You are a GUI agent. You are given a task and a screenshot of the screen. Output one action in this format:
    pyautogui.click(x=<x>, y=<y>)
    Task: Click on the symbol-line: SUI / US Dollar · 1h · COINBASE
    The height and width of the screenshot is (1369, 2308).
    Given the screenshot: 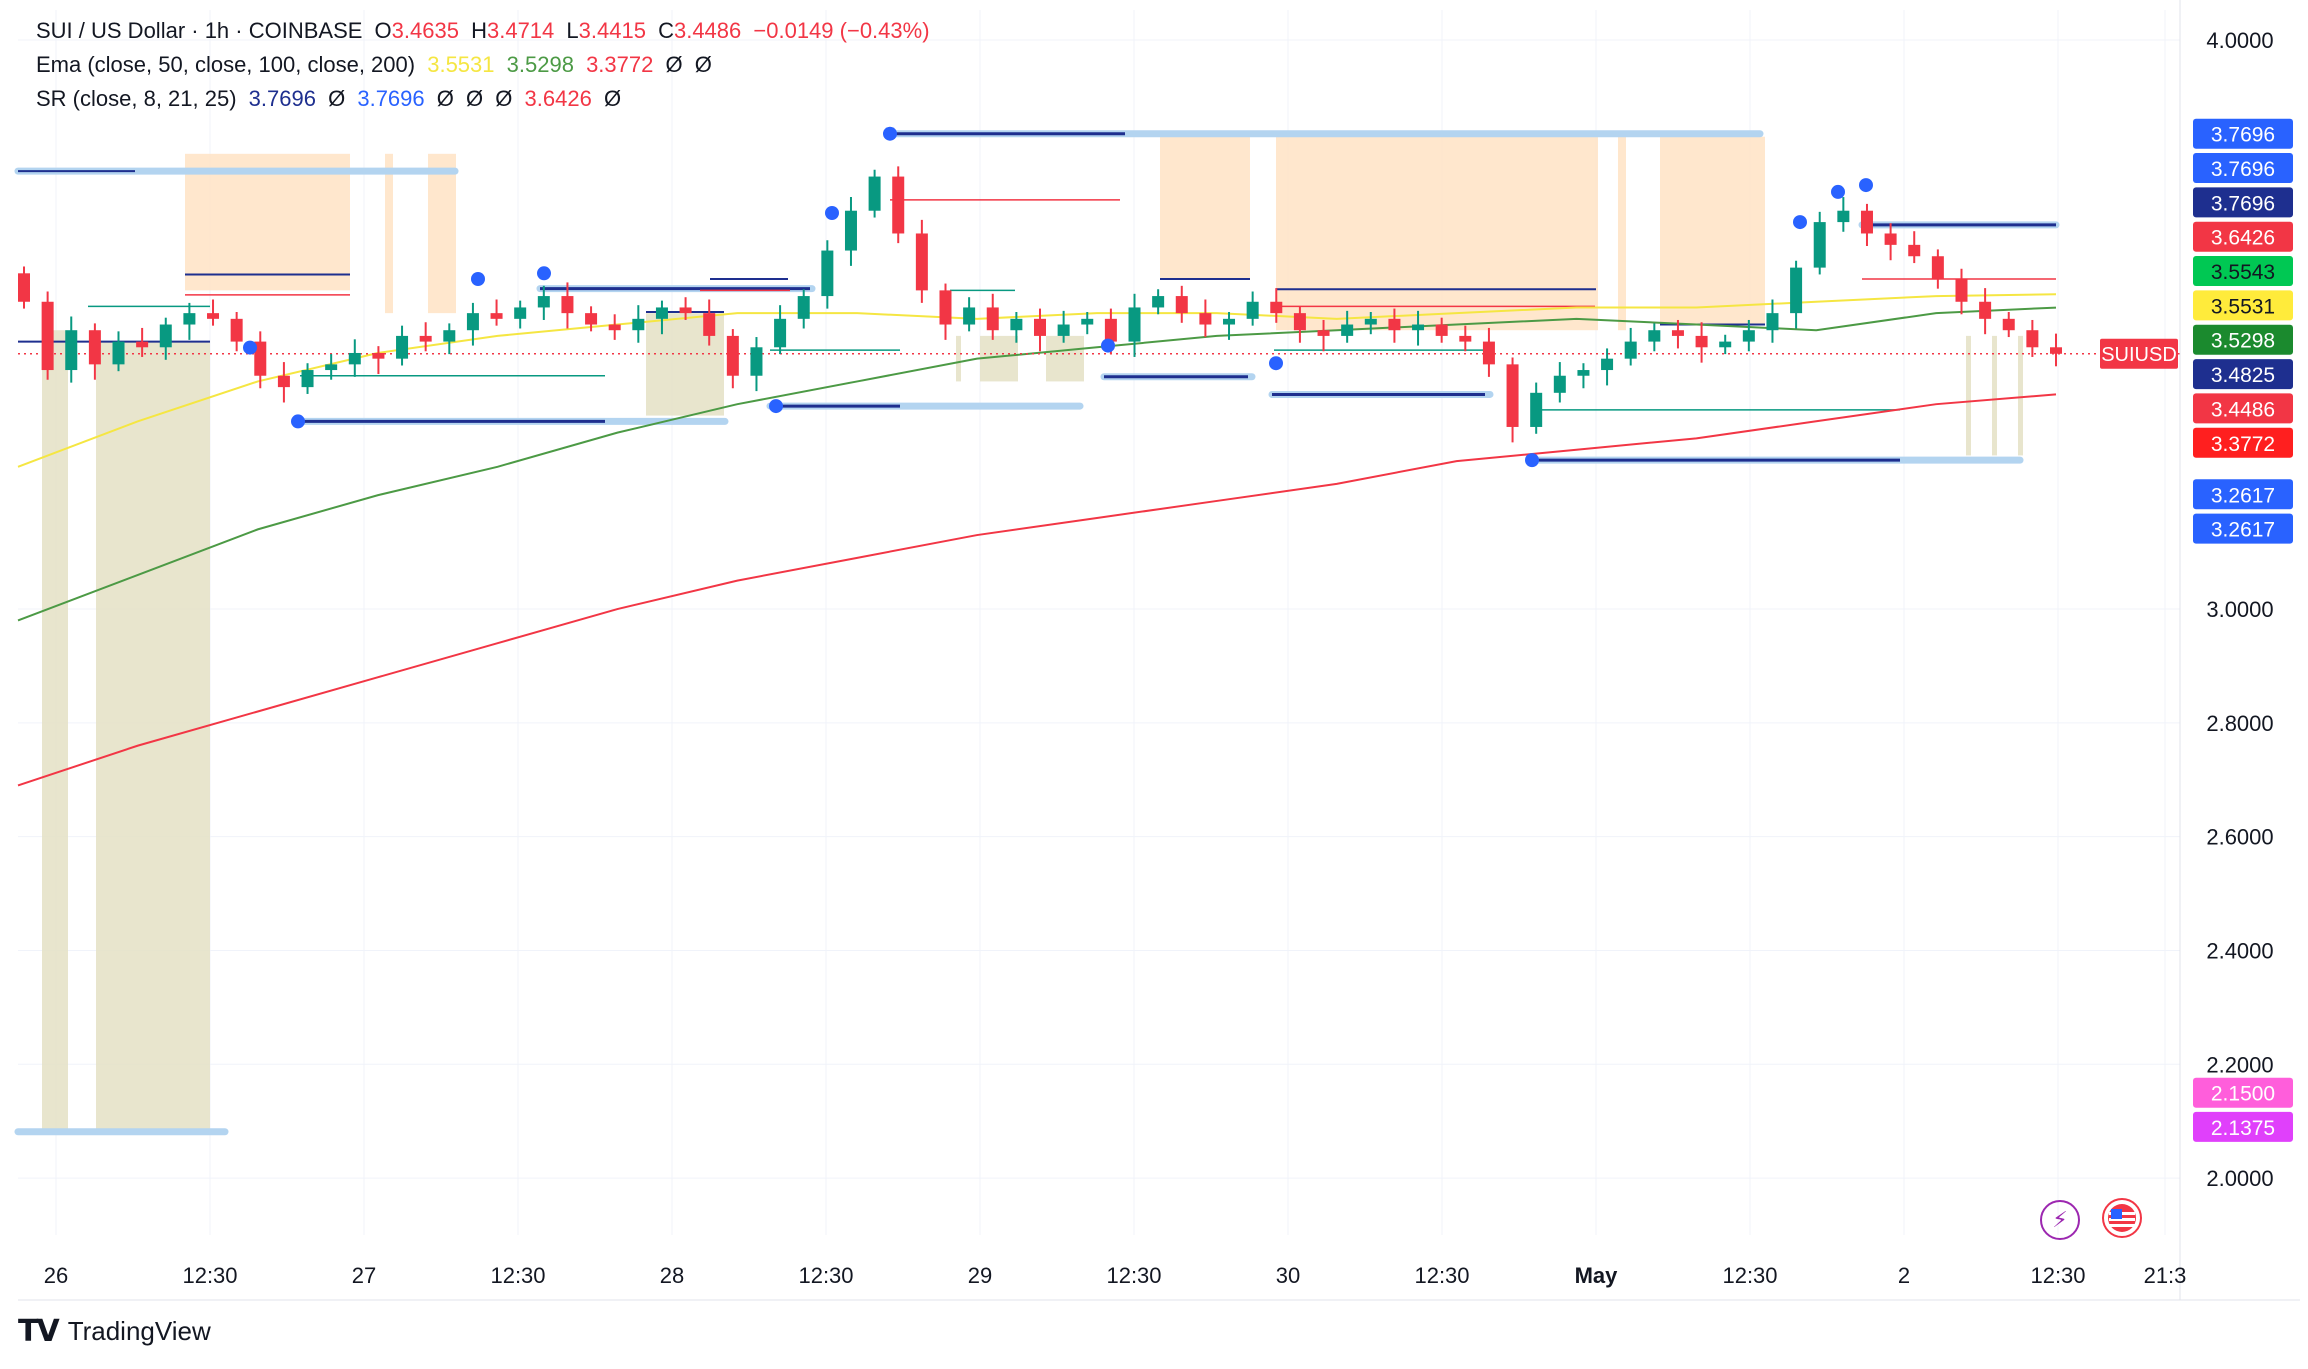 What is the action you would take?
    pyautogui.click(x=199, y=30)
    